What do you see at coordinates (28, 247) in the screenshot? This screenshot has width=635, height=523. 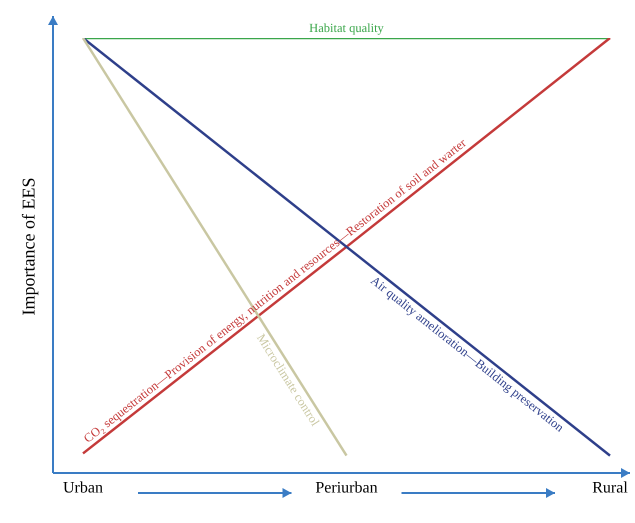 I see `y-axis-title: Importance of EES` at bounding box center [28, 247].